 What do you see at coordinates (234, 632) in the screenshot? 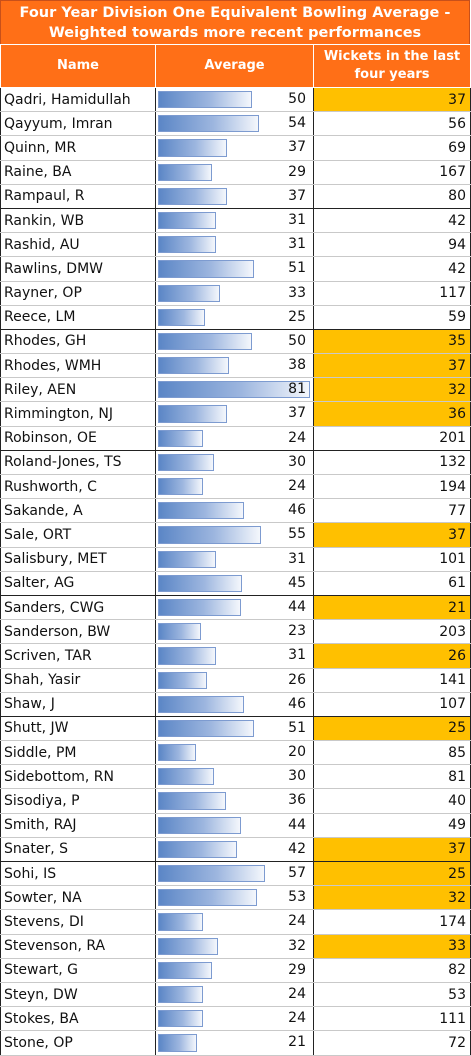
I see `average-cell: 23` at bounding box center [234, 632].